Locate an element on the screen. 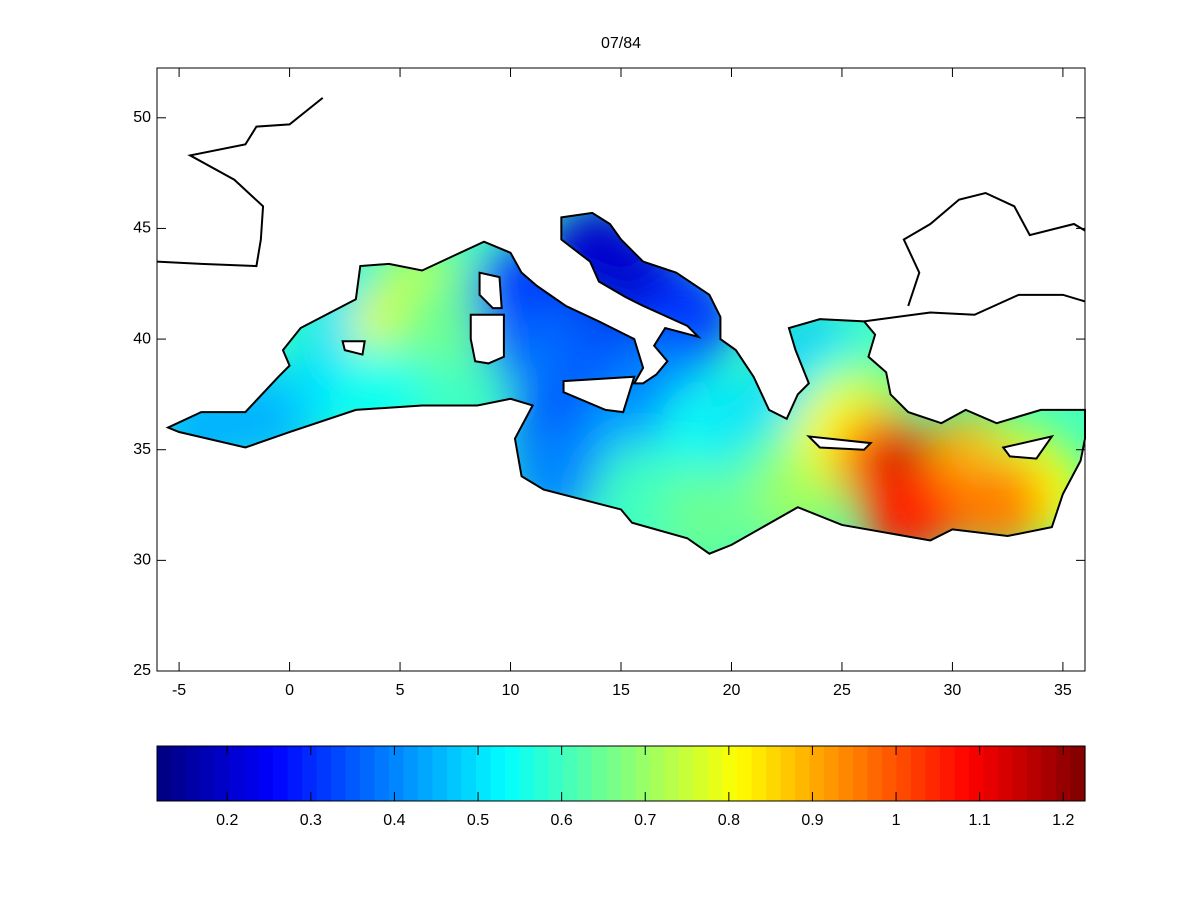 The height and width of the screenshot is (901, 1200). chart-title: 07/84 is located at coordinates (621, 43).